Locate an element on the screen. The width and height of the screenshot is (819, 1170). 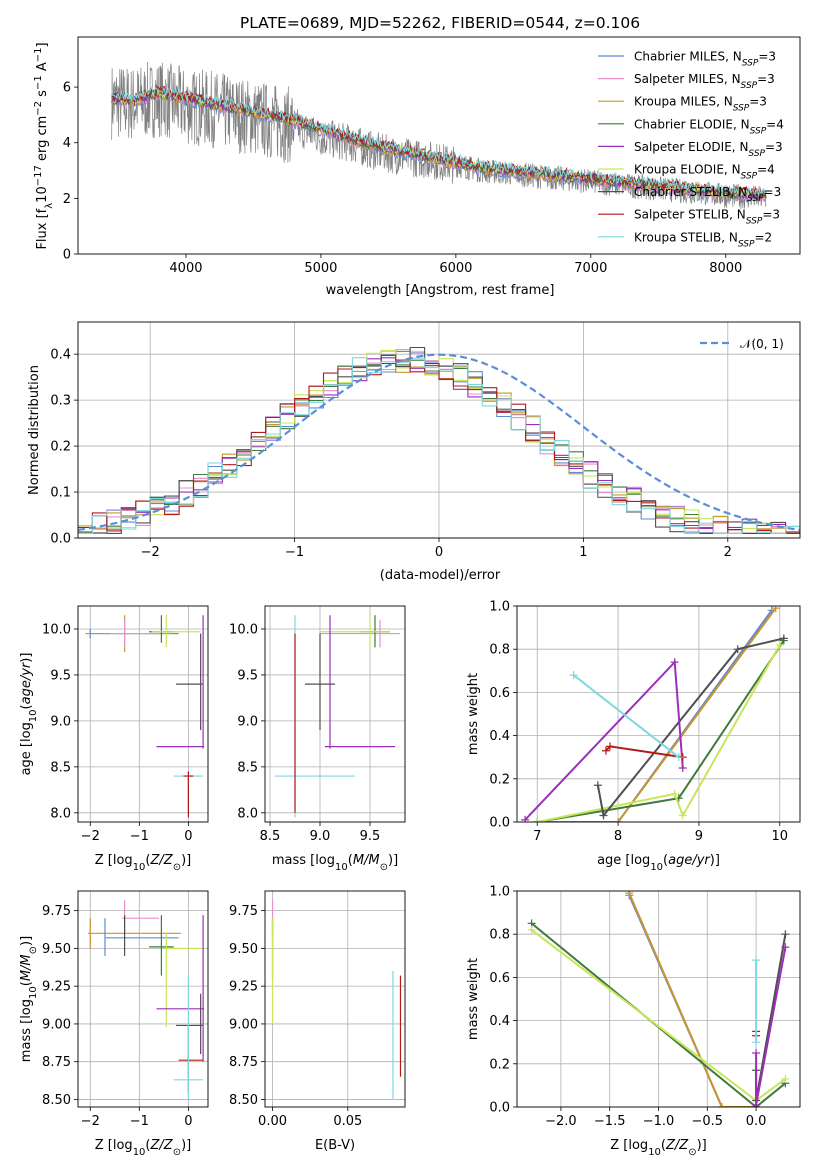
x-tick-label: 0.0 is located at coordinates (756, 1121).